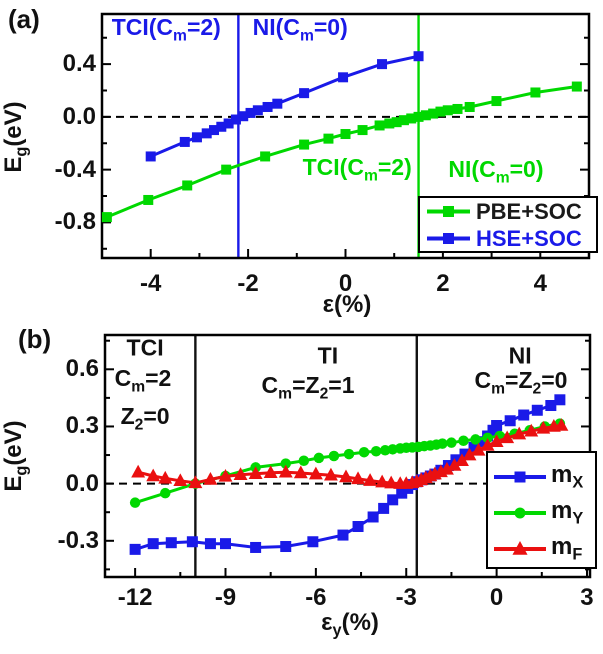 This screenshot has height=654, width=603. What do you see at coordinates (145, 418) in the screenshot?
I see `panel-b-region-label: Z2=0` at bounding box center [145, 418].